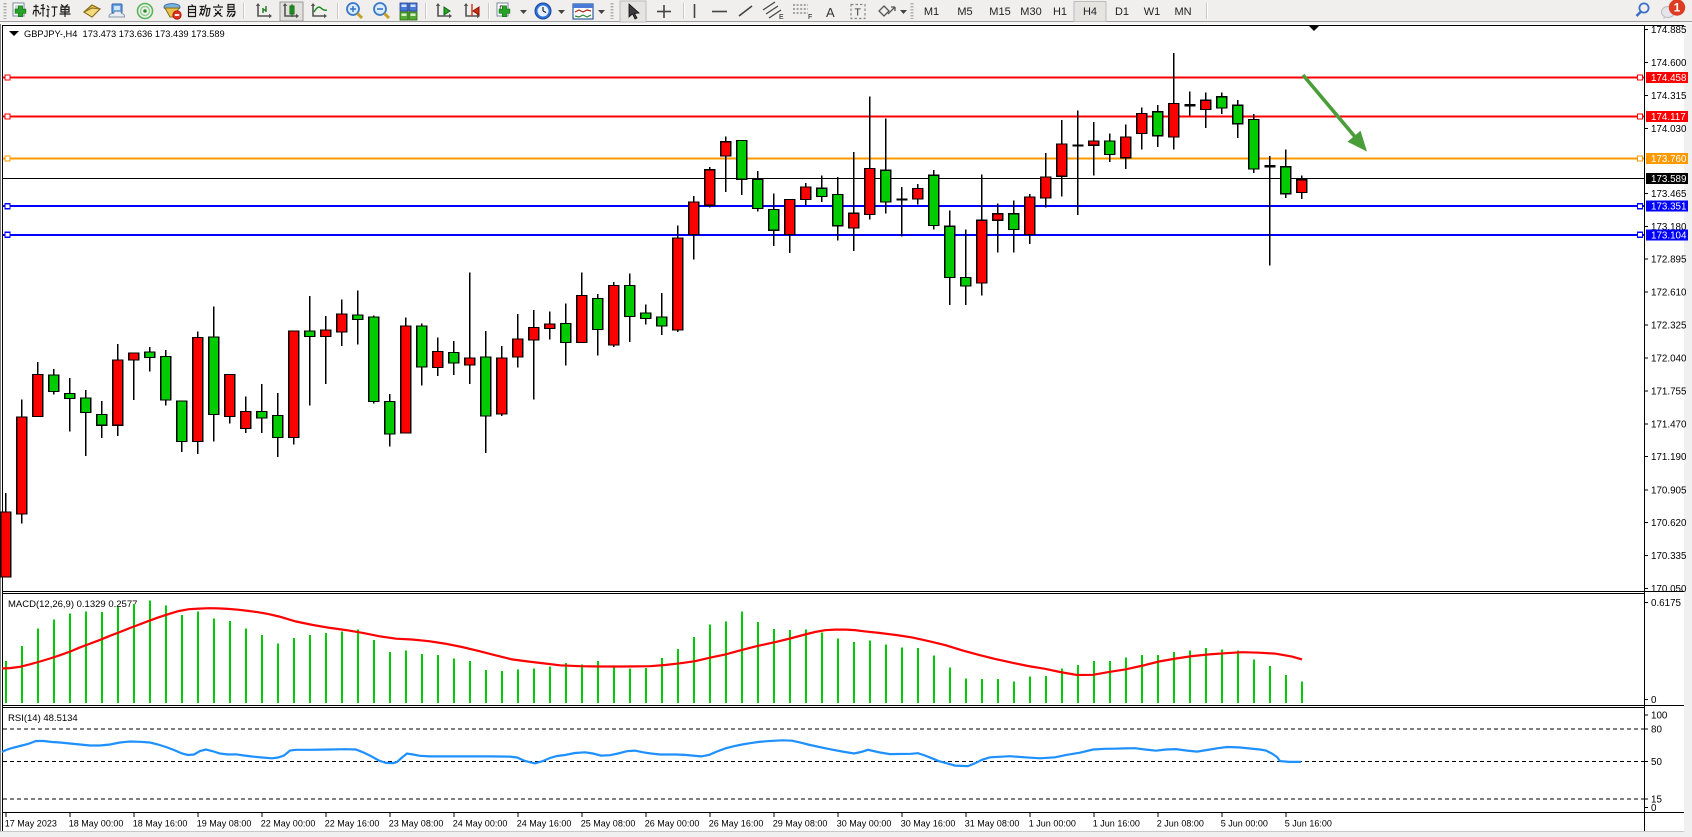  I want to click on svg-text: 30 May 00:00, so click(864, 824).